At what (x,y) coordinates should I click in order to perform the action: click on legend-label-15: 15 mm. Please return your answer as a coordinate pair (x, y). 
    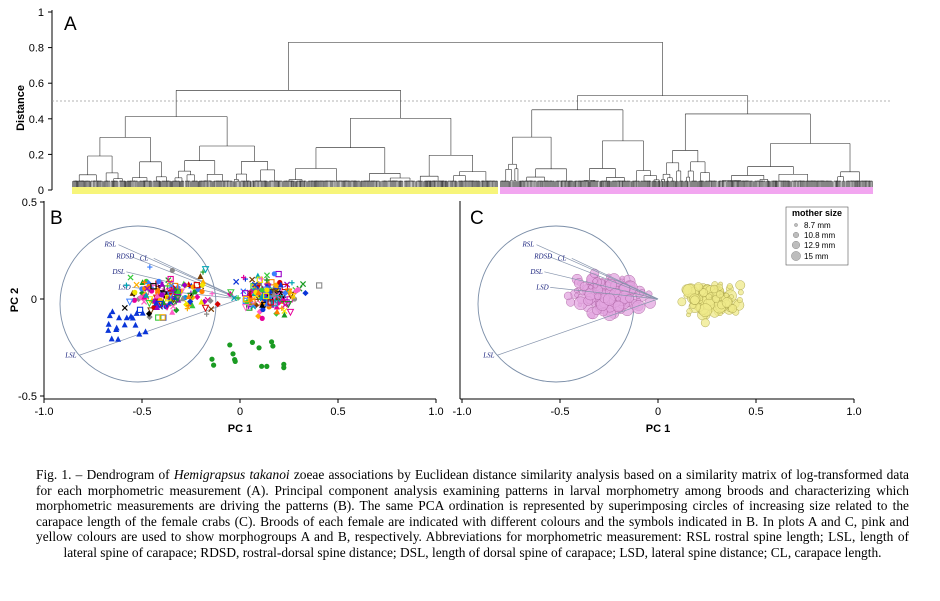
    Looking at the image, I should click on (816, 256).